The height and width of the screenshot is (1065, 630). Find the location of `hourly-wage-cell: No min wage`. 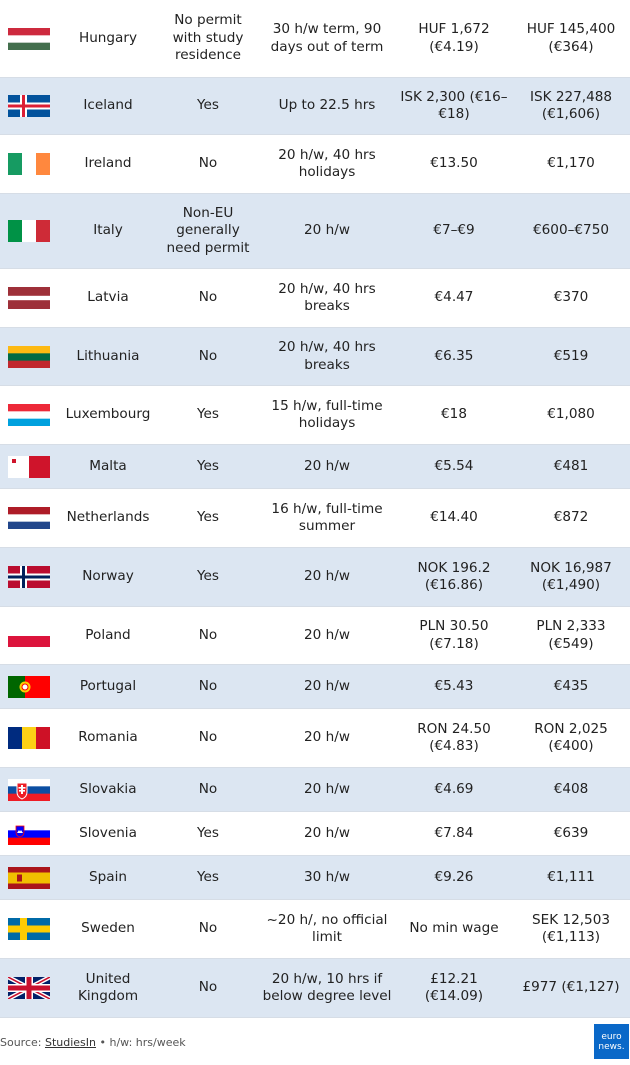

hourly-wage-cell: No min wage is located at coordinates (454, 928).